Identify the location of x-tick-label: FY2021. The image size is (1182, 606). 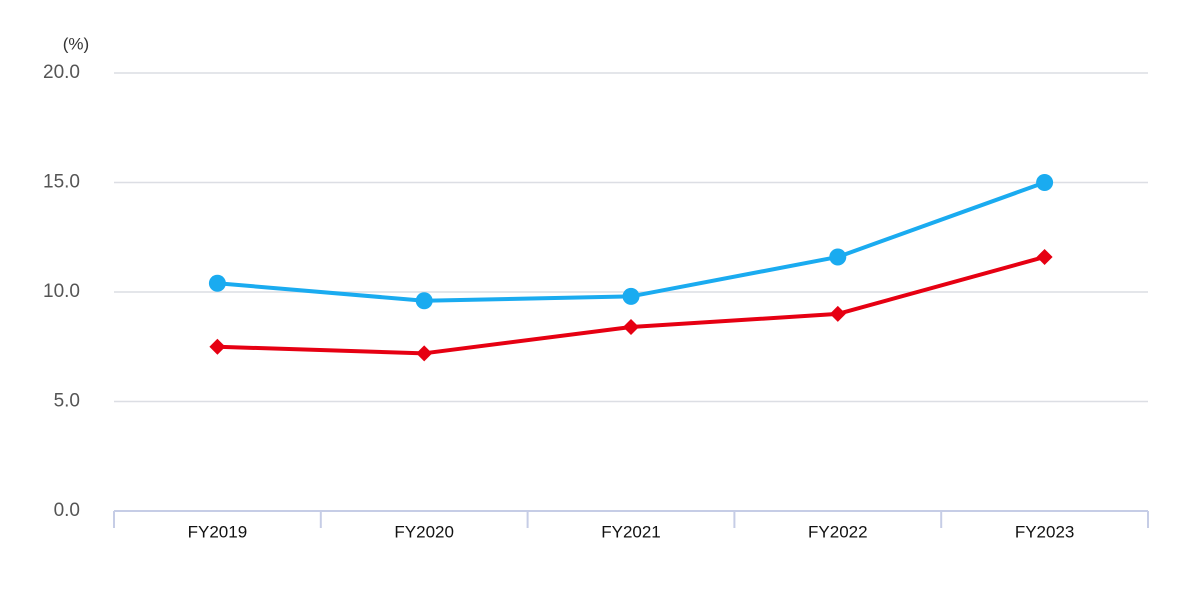
(631, 531).